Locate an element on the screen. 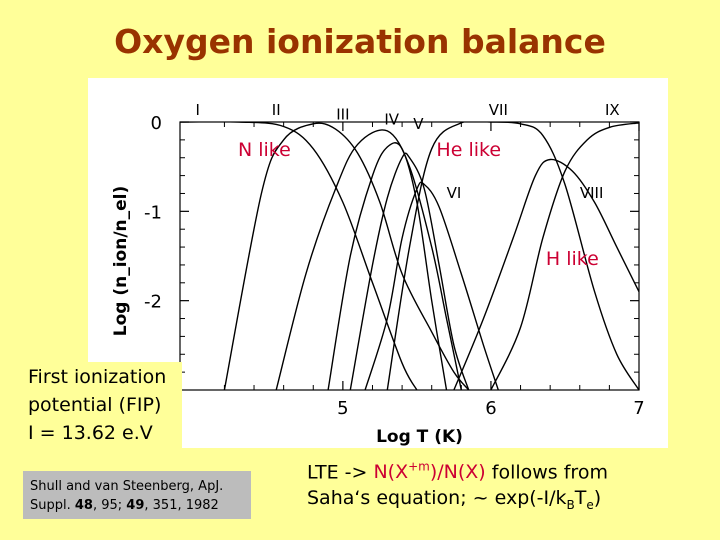 The height and width of the screenshot is (540, 720). series-label-ii: II is located at coordinates (276, 110).